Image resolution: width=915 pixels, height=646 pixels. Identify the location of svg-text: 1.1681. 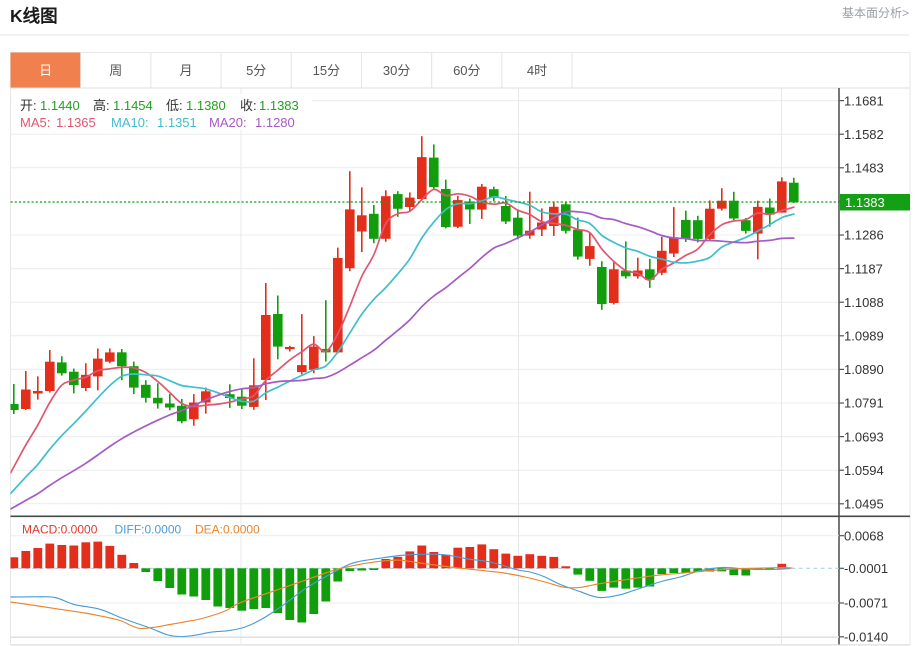
(864, 100).